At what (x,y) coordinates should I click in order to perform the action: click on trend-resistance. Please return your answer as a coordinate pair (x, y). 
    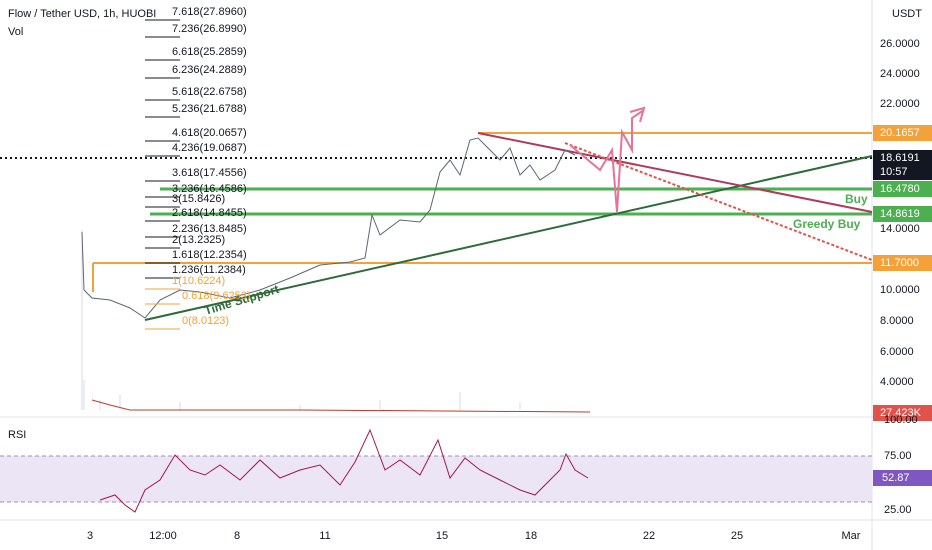
    Looking at the image, I should click on (675, 172).